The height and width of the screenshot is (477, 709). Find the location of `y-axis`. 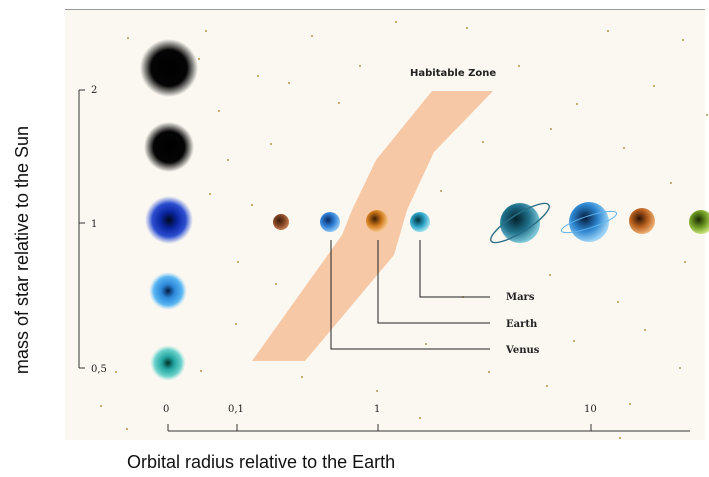

y-axis is located at coordinates (81, 229).